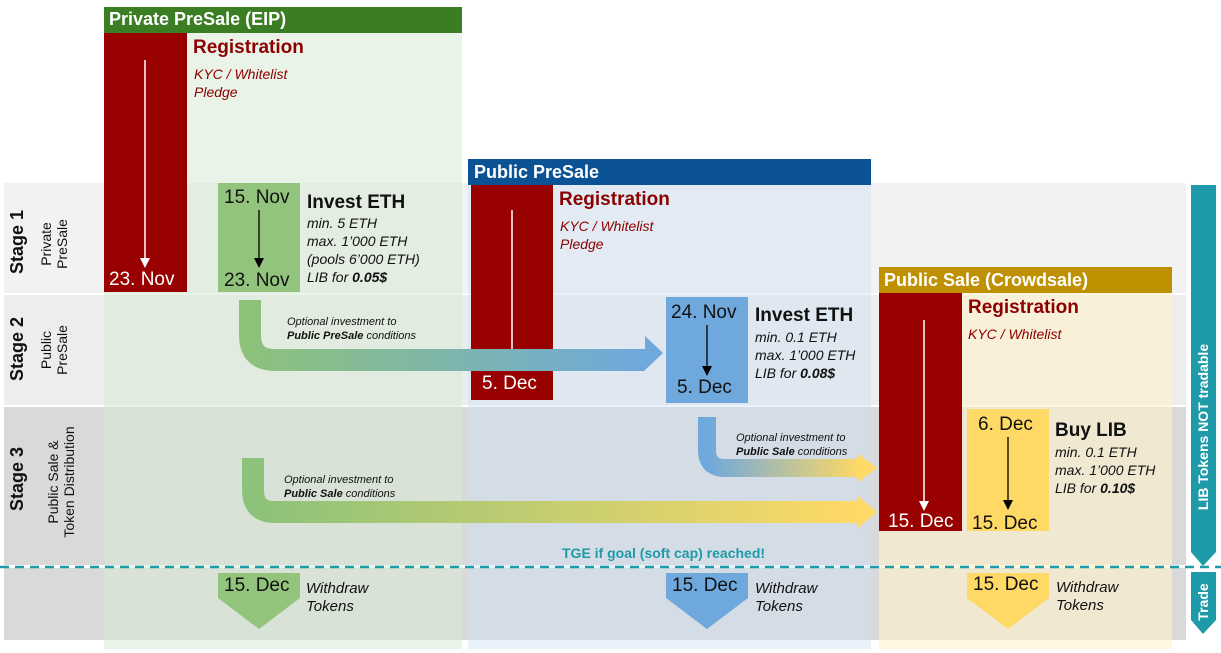  I want to click on private-presale-header-bg, so click(283, 20).